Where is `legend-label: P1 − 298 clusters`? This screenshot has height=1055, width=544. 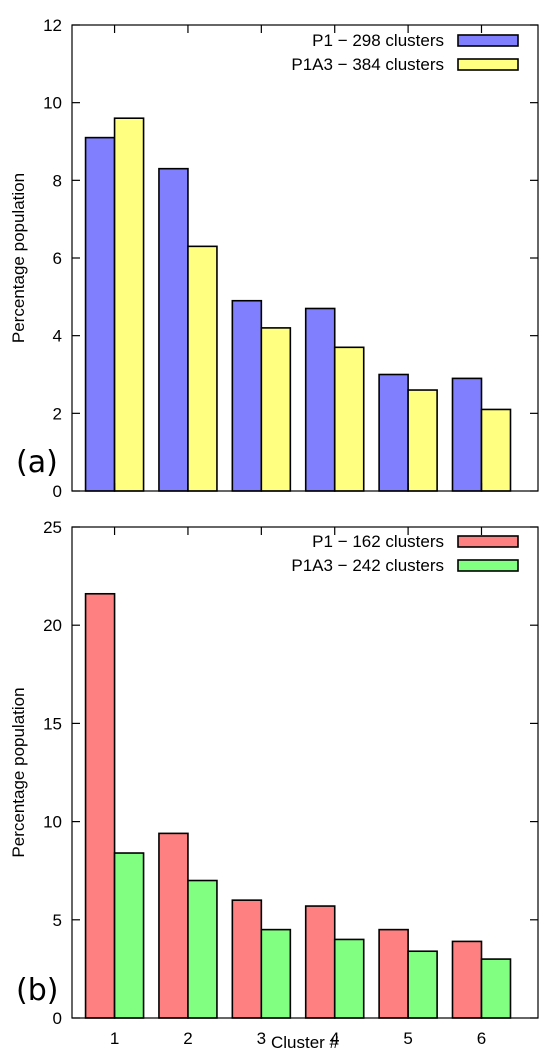
legend-label: P1 − 298 clusters is located at coordinates (378, 40).